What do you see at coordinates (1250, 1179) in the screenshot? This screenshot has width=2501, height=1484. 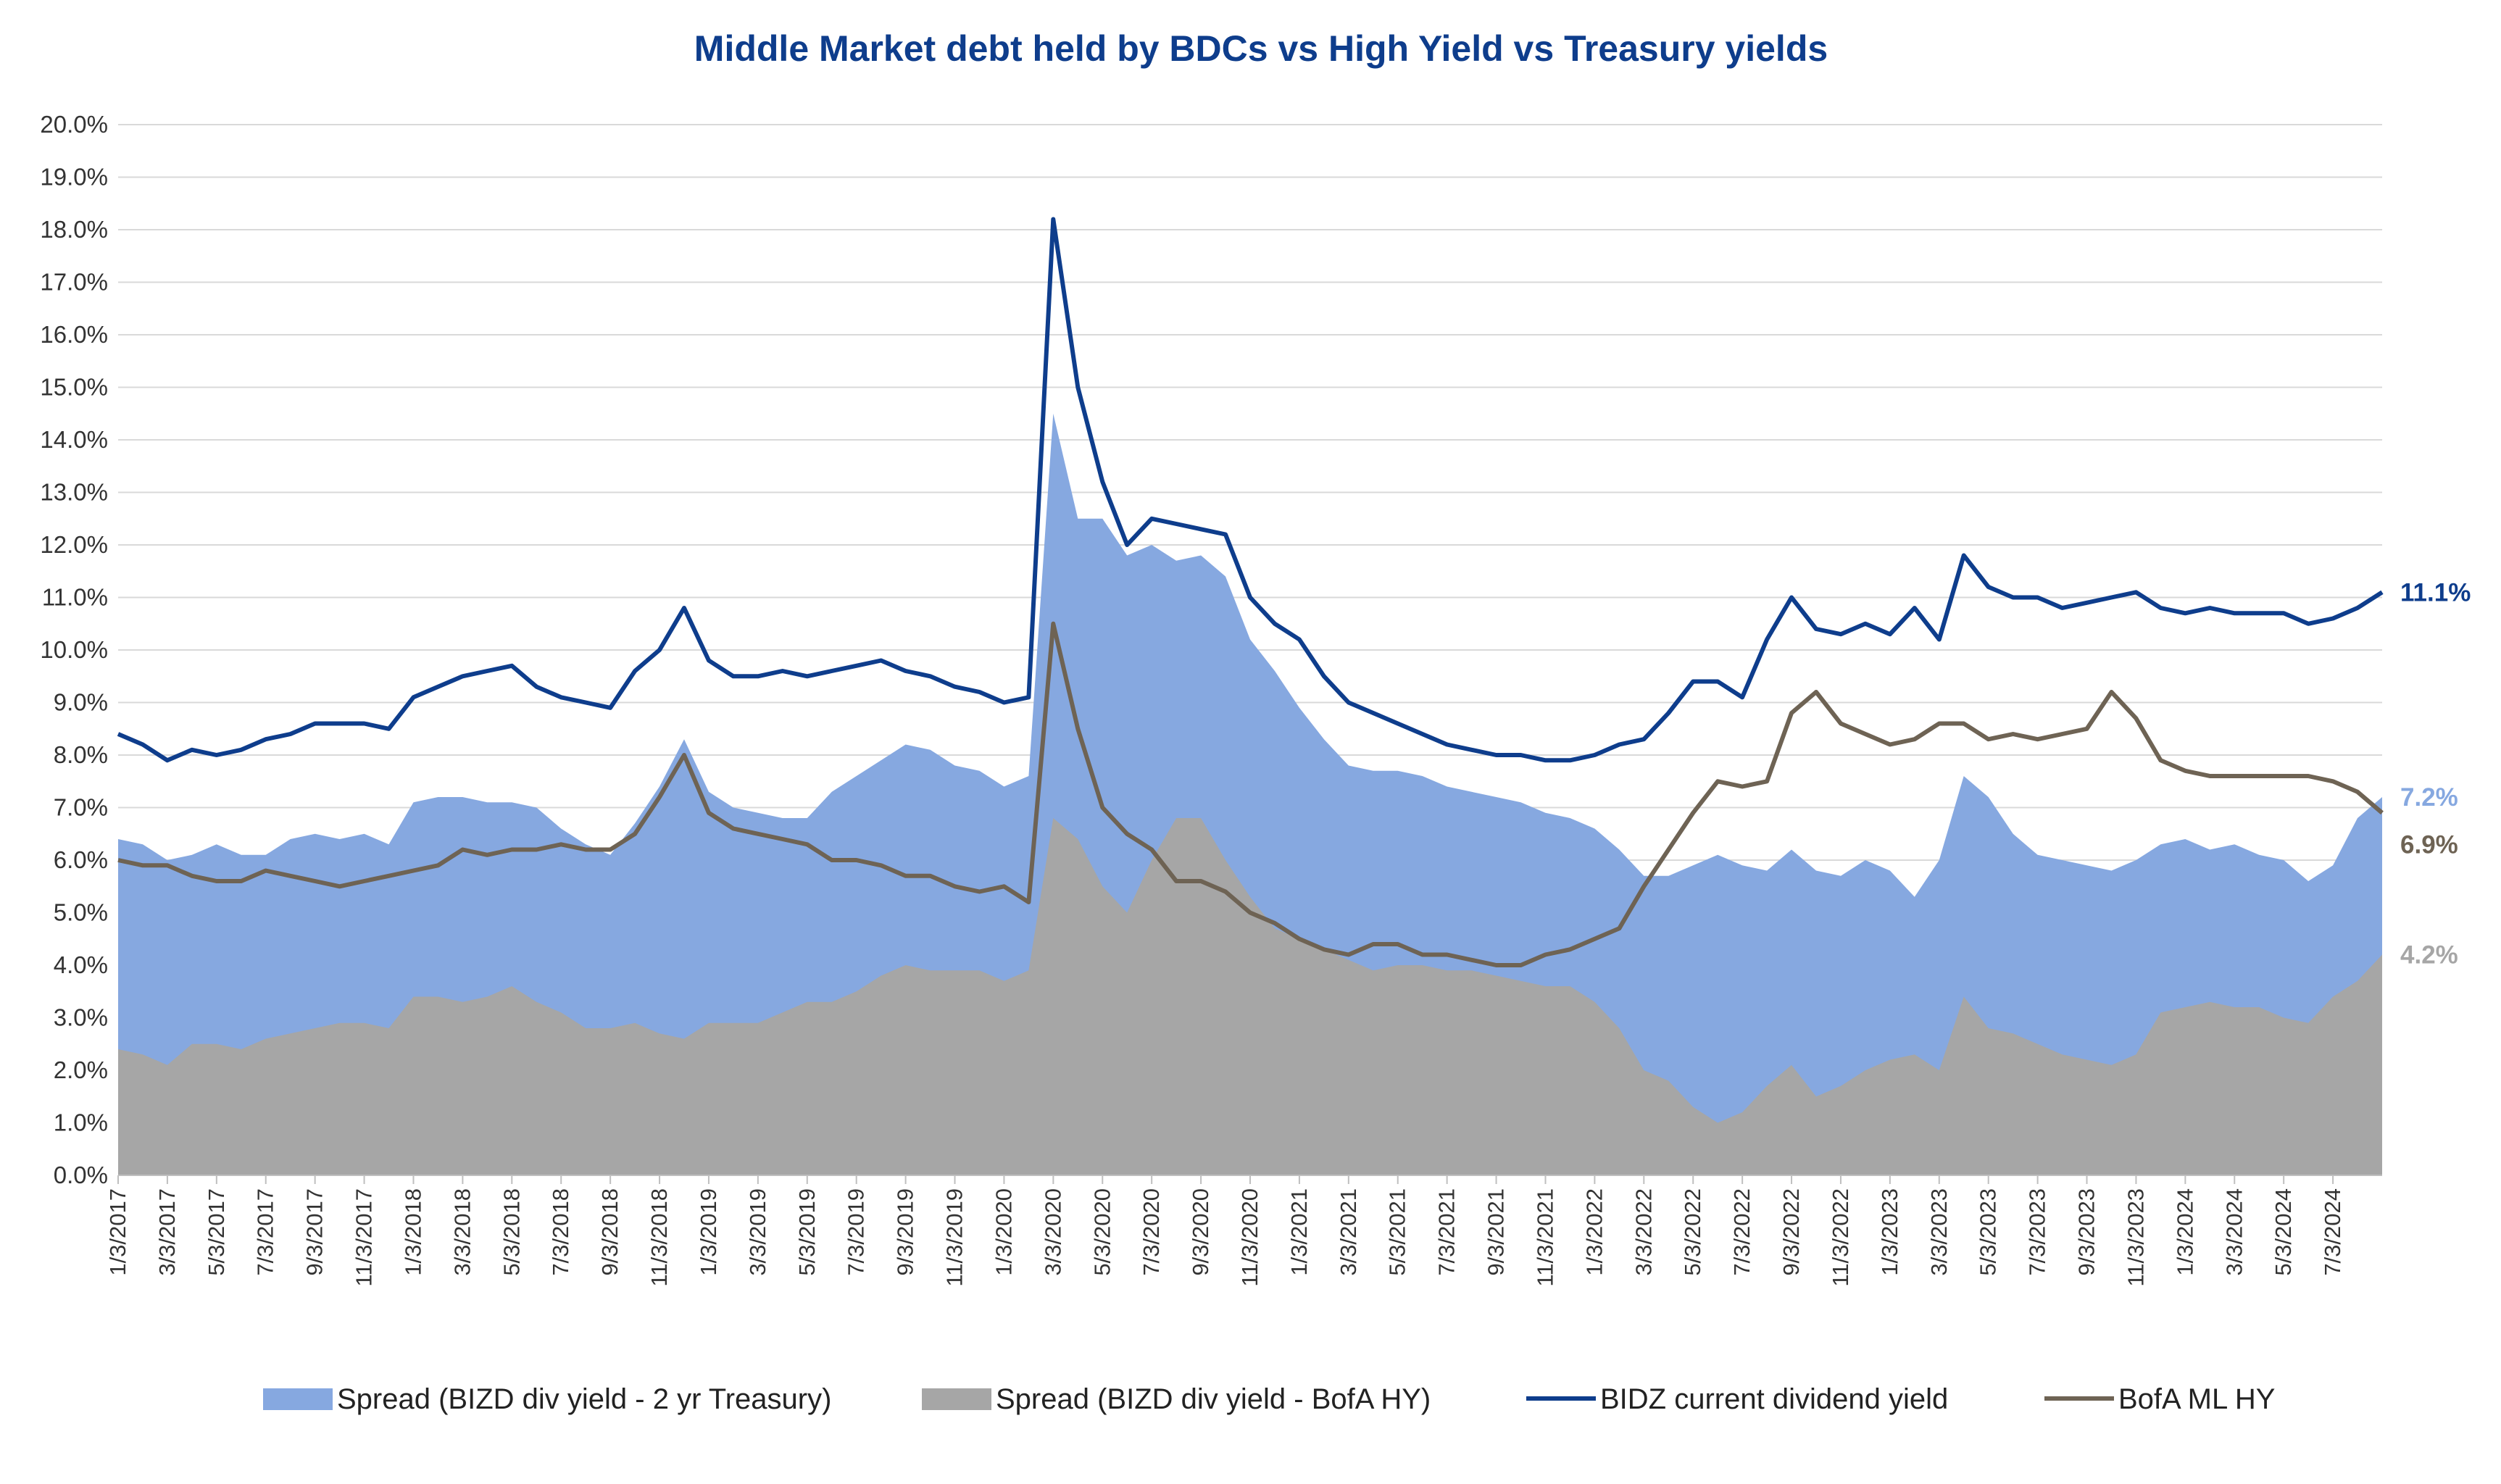 I see `axes` at bounding box center [1250, 1179].